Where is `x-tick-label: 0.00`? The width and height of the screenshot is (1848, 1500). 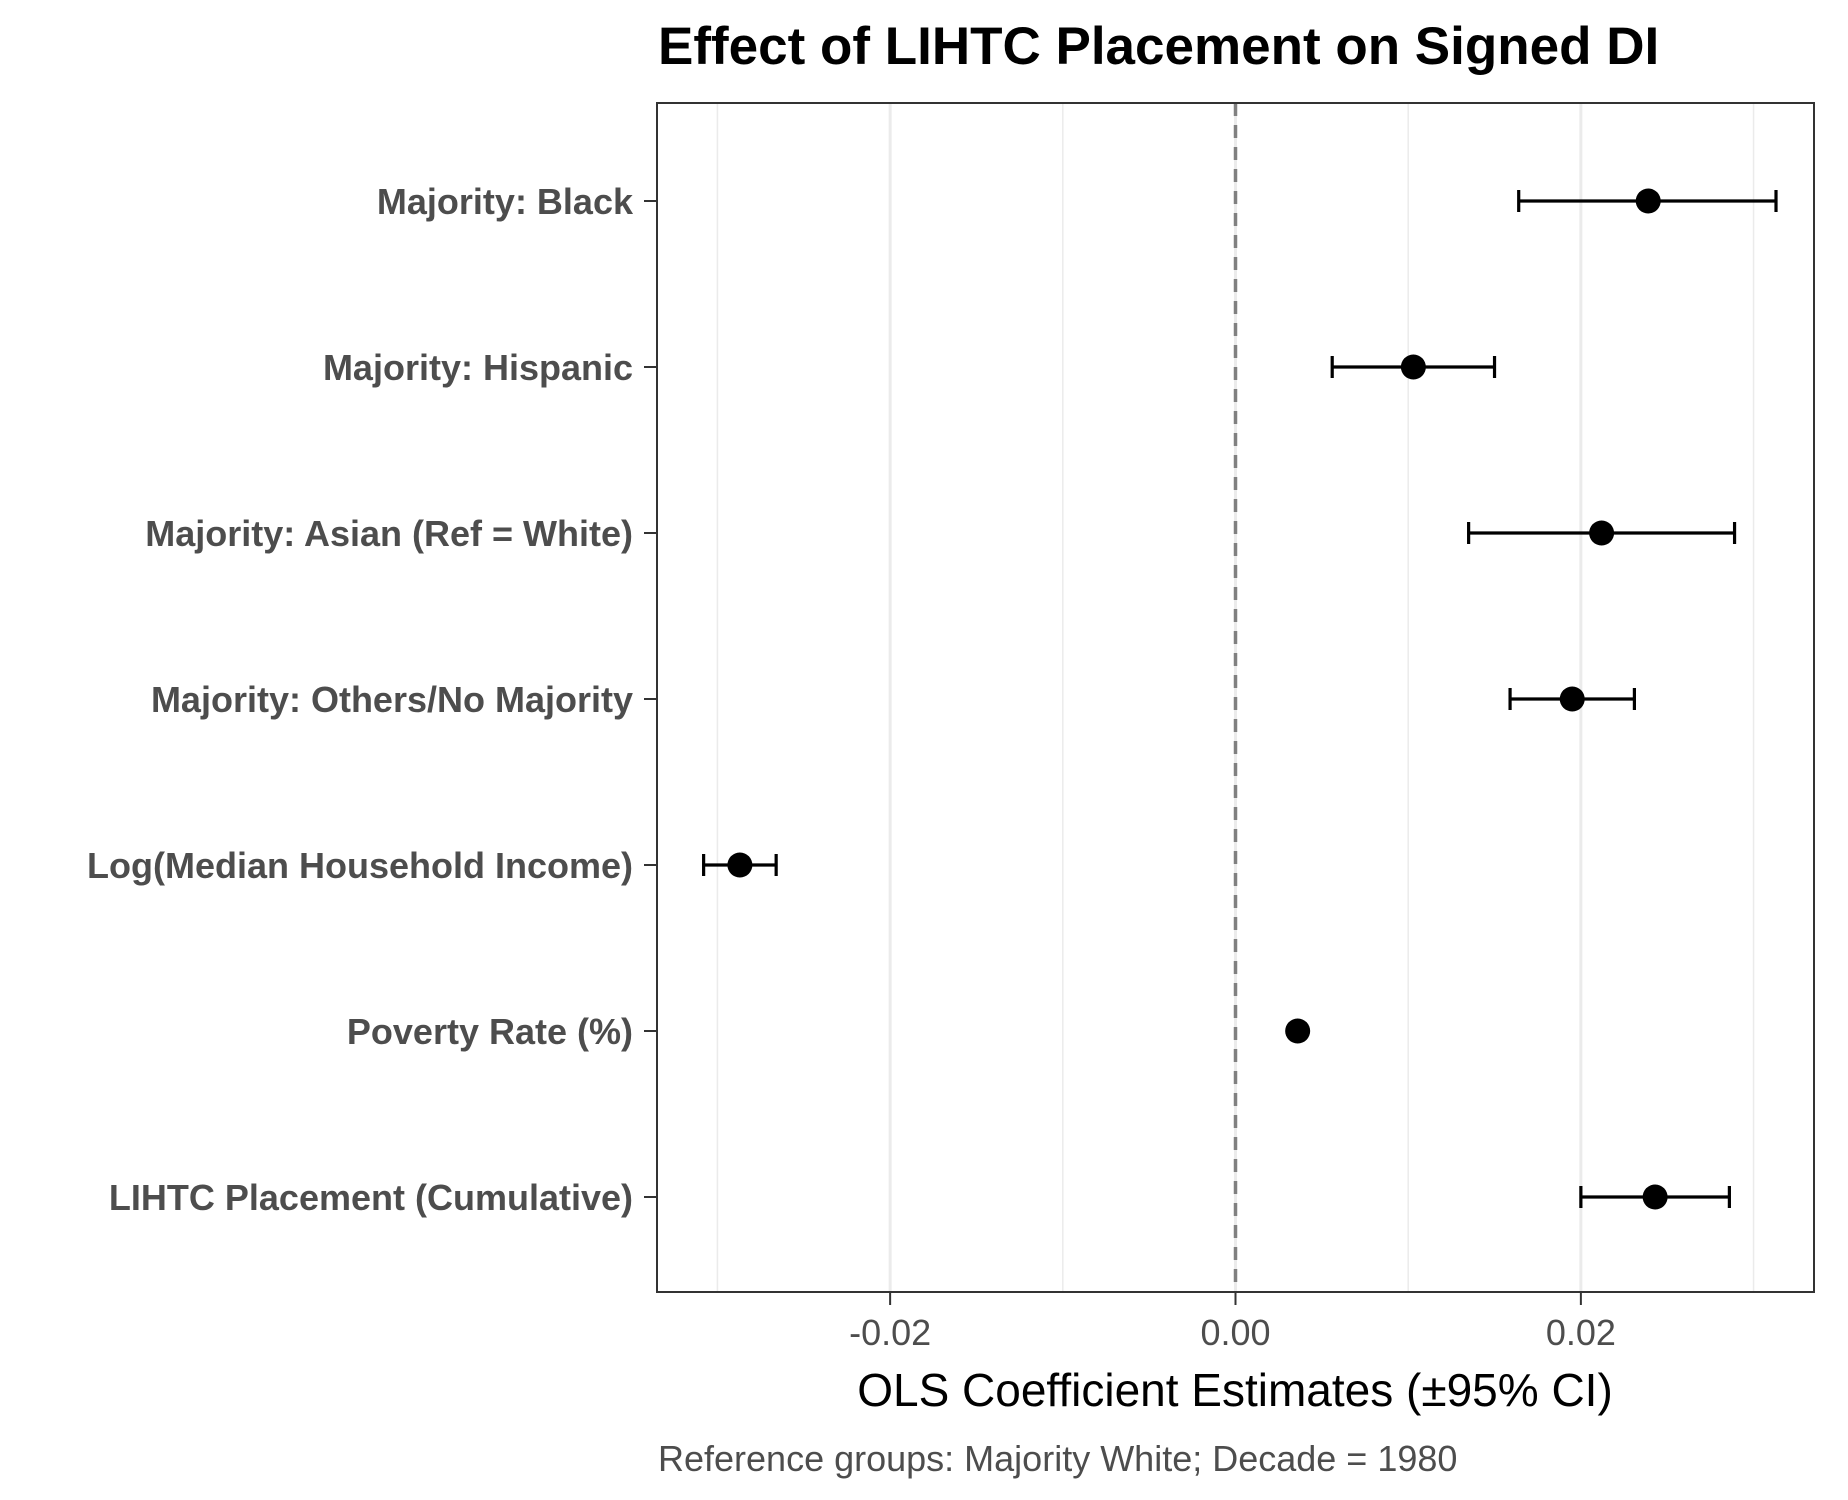
x-tick-label: 0.00 is located at coordinates (1235, 1332).